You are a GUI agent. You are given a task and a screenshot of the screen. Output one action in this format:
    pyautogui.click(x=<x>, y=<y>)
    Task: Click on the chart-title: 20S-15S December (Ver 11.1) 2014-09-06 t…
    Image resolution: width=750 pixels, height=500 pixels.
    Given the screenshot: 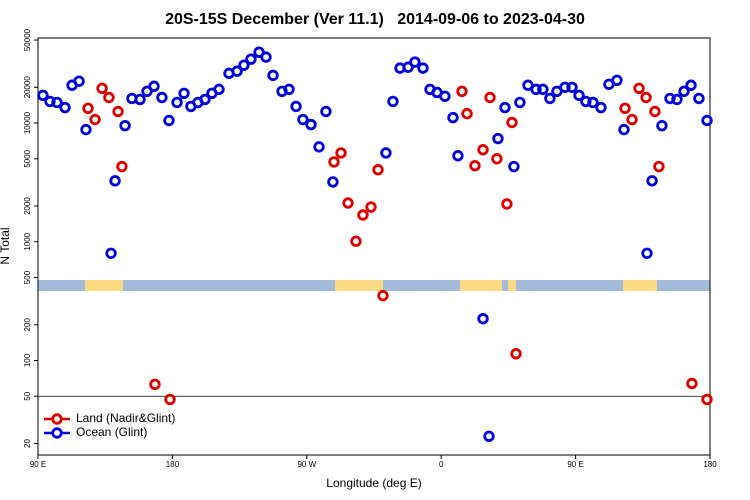 What is the action you would take?
    pyautogui.click(x=375, y=19)
    